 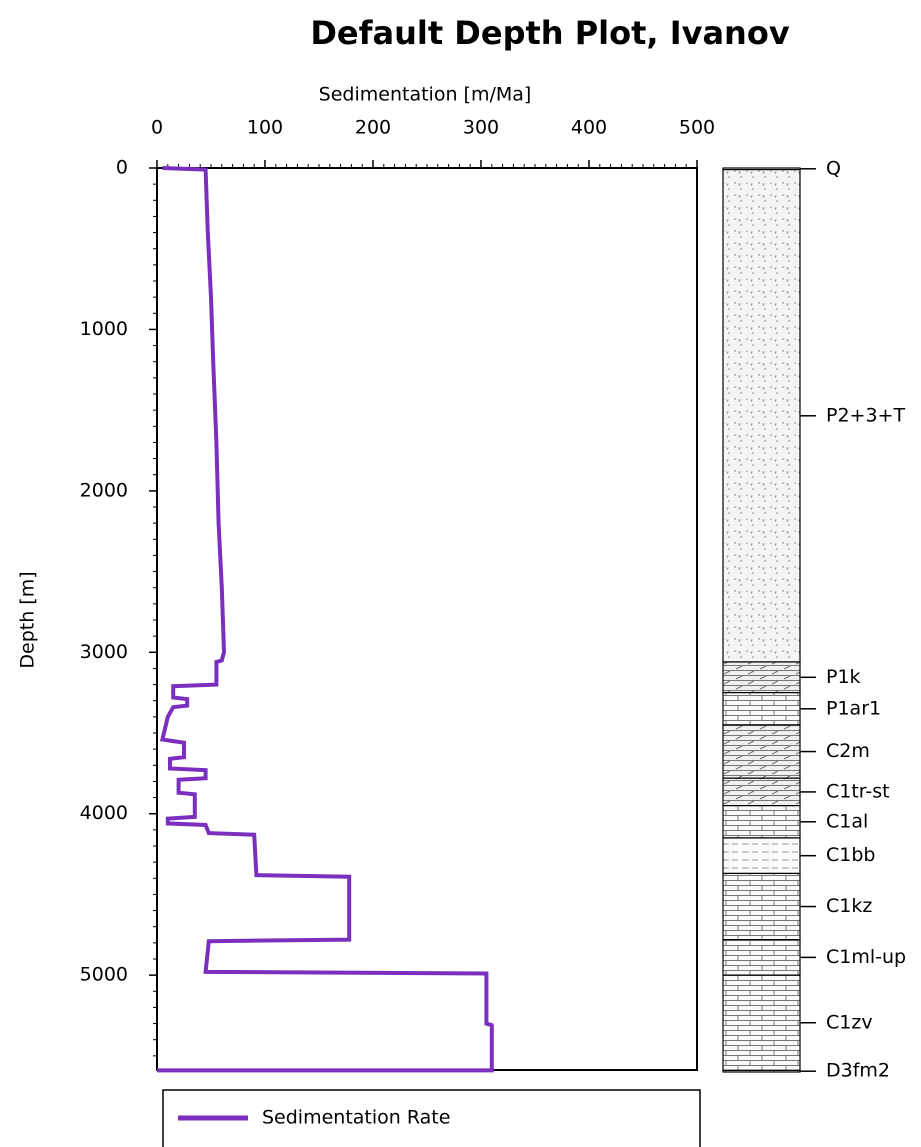 What do you see at coordinates (697, 128) in the screenshot?
I see `x-tick-label: 500` at bounding box center [697, 128].